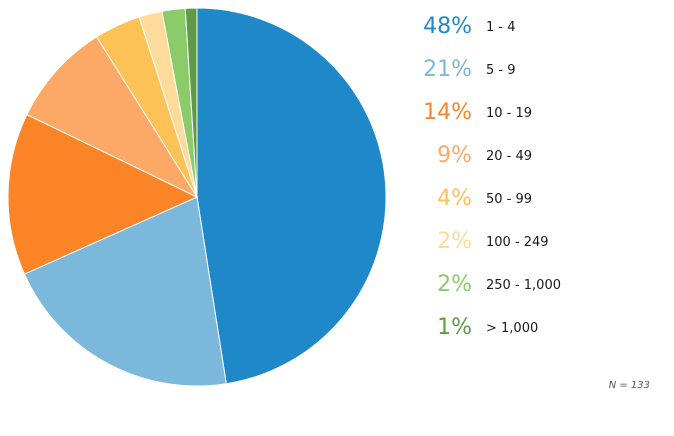 The width and height of the screenshot is (674, 436). Describe the element at coordinates (509, 156) in the screenshot. I see `legend-label-4: 20 - 49` at that location.